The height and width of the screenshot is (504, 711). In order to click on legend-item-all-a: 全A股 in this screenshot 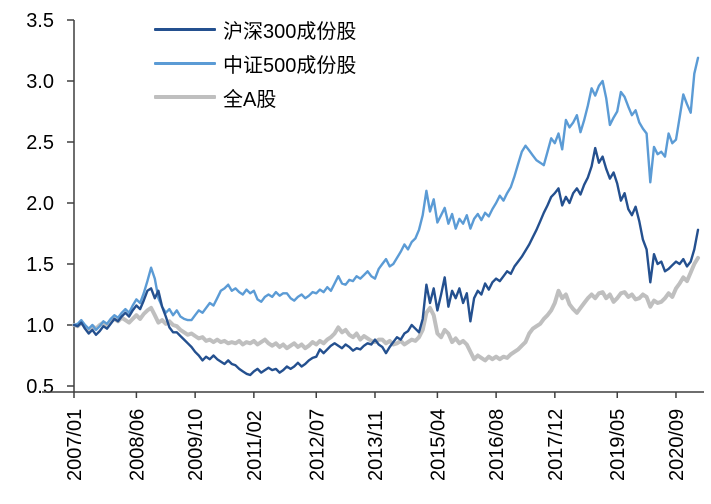, I will do `click(255, 97)`.